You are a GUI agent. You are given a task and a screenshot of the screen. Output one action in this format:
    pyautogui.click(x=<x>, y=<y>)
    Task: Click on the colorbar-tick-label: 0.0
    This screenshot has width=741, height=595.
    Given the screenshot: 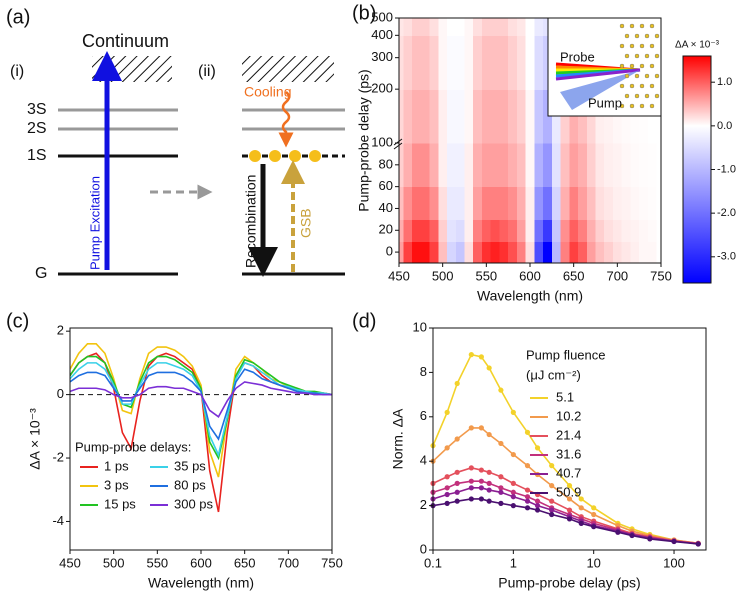 What is the action you would take?
    pyautogui.click(x=724, y=126)
    